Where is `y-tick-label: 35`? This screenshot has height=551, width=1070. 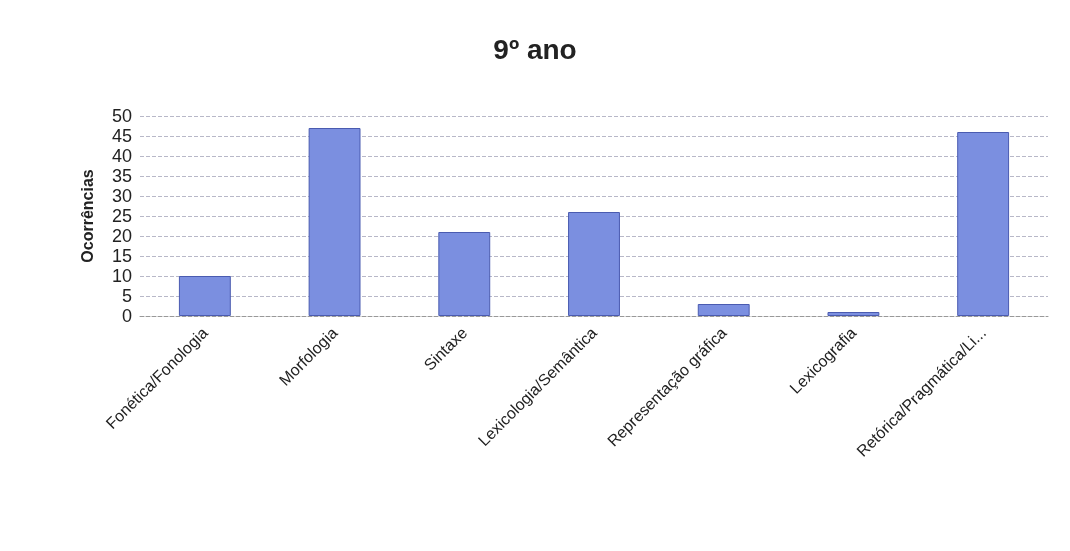
y-tick-label: 35 is located at coordinates (121, 176).